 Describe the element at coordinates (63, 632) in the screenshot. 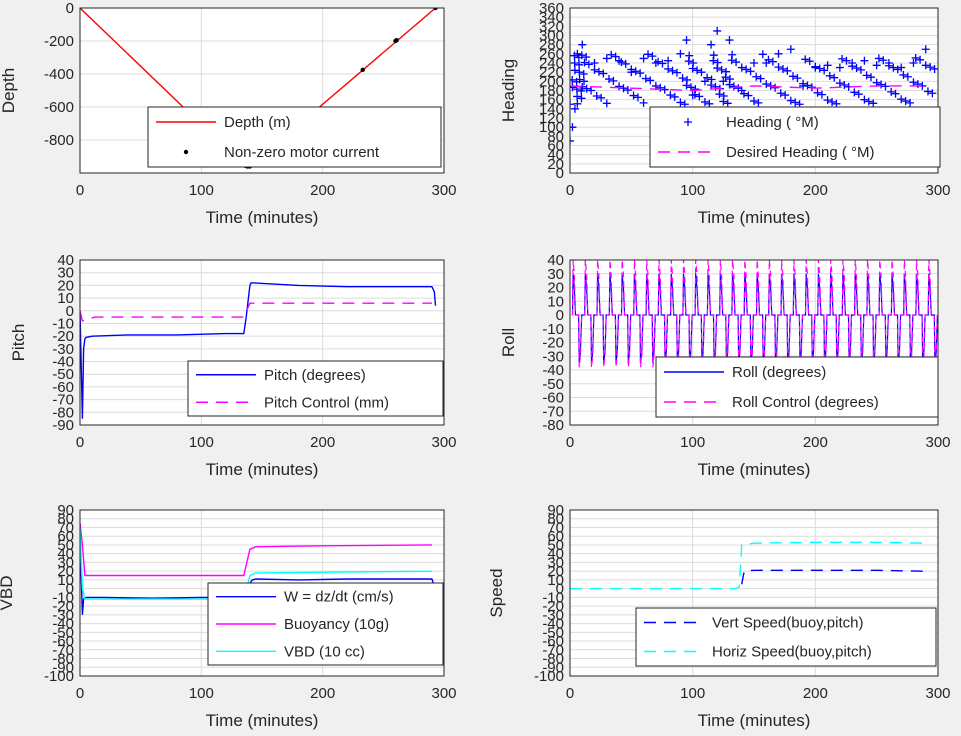

I see `vbd-ytick-label: -50` at that location.